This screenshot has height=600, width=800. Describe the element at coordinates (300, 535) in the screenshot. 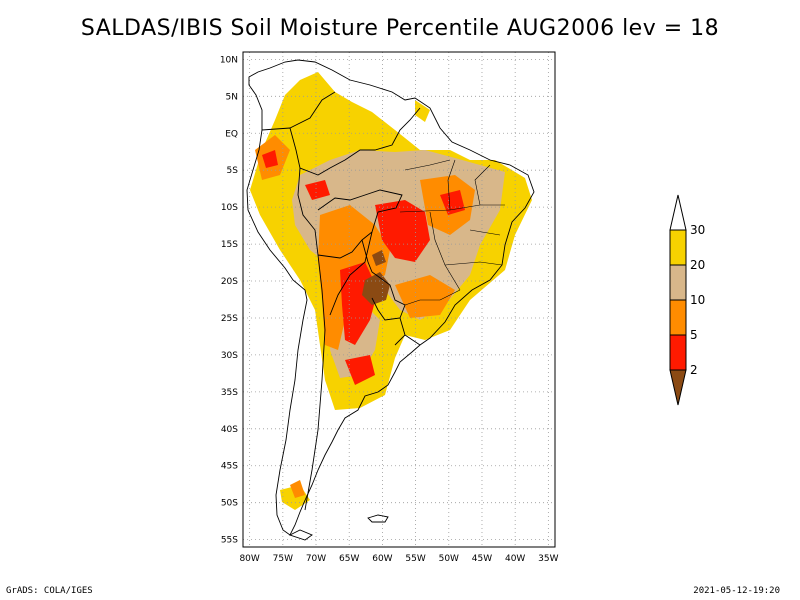

I see `tierra-del-fuego` at that location.